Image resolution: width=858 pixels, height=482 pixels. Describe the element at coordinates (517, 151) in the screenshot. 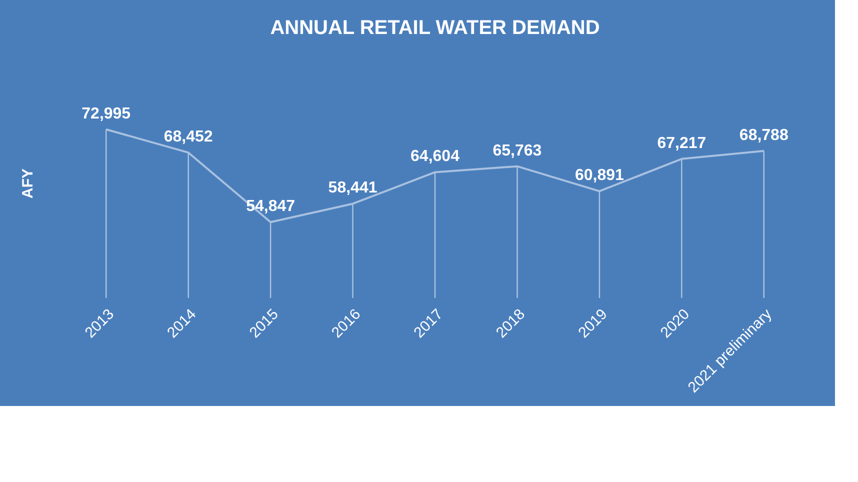

I see `data-label: 65,763` at that location.